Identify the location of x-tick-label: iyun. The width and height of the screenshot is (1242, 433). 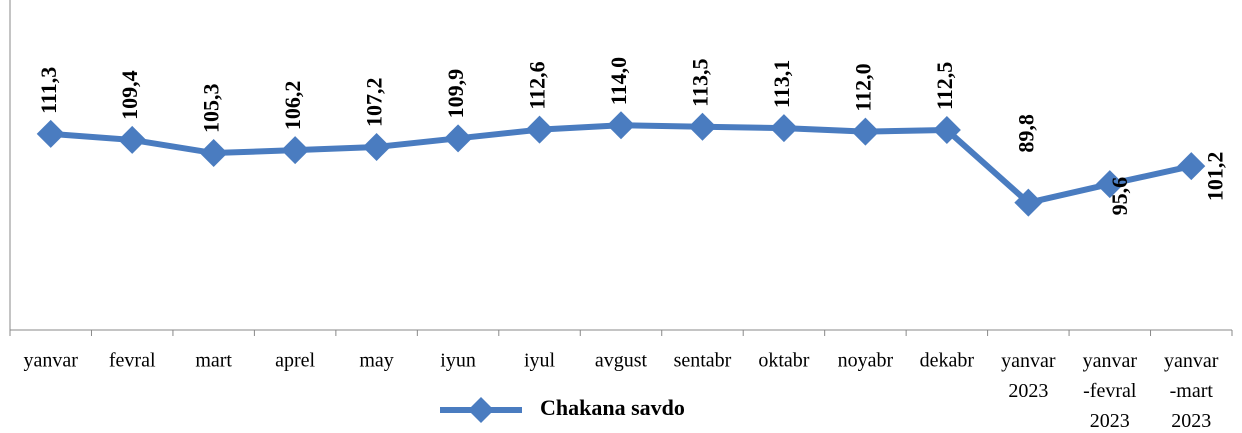
(458, 361).